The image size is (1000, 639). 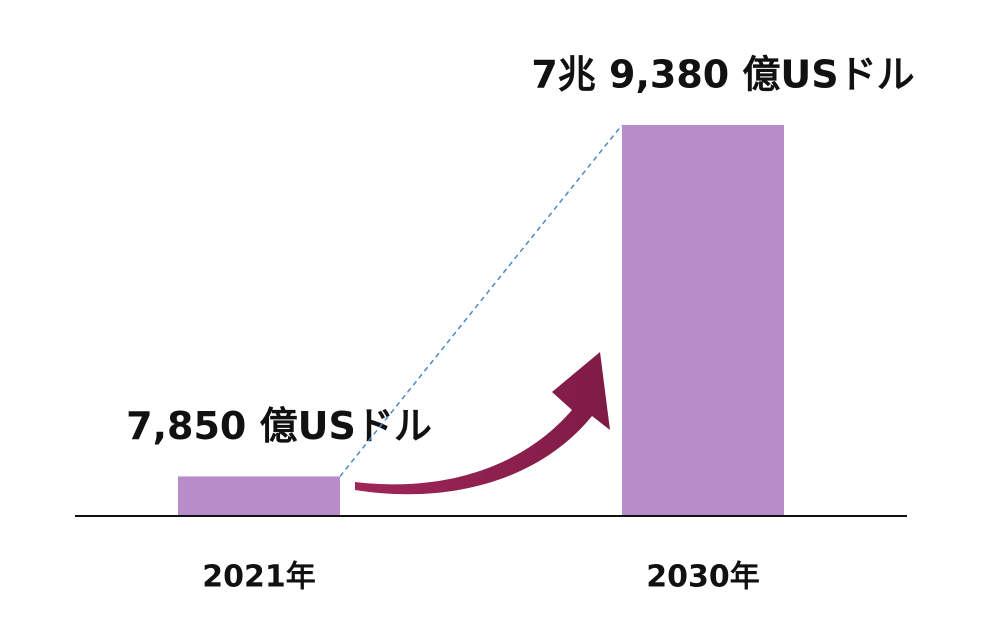 What do you see at coordinates (259, 577) in the screenshot?
I see `x-tick-label: 2021年` at bounding box center [259, 577].